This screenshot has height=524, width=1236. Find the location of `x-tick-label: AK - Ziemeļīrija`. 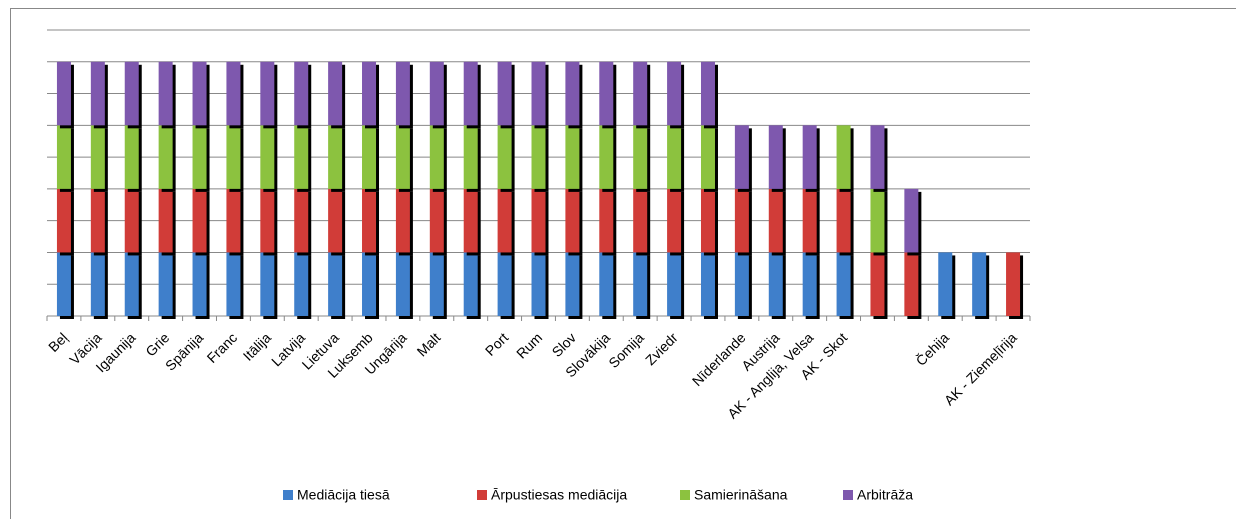

x-tick-label: AK - Ziemeļīrija is located at coordinates (980, 368).